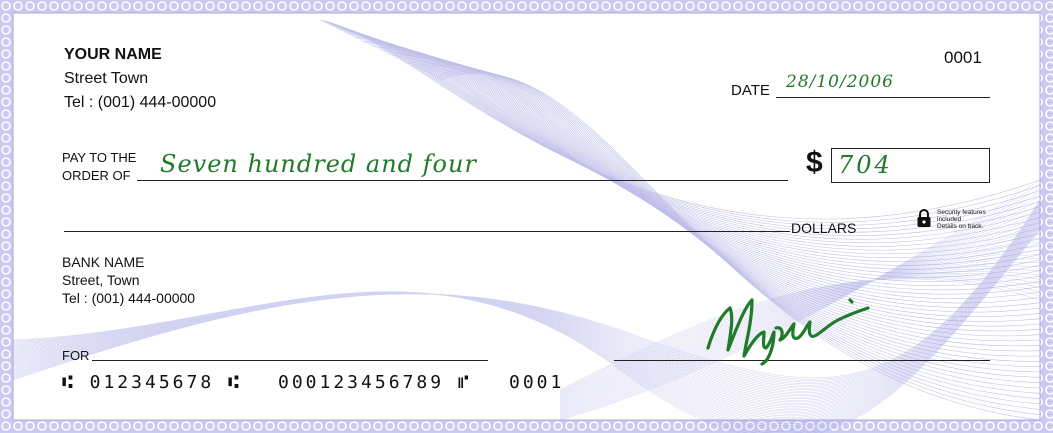 This screenshot has width=1053, height=433. What do you see at coordinates (318, 164) in the screenshot?
I see `written-amount: Seven hundred and four` at bounding box center [318, 164].